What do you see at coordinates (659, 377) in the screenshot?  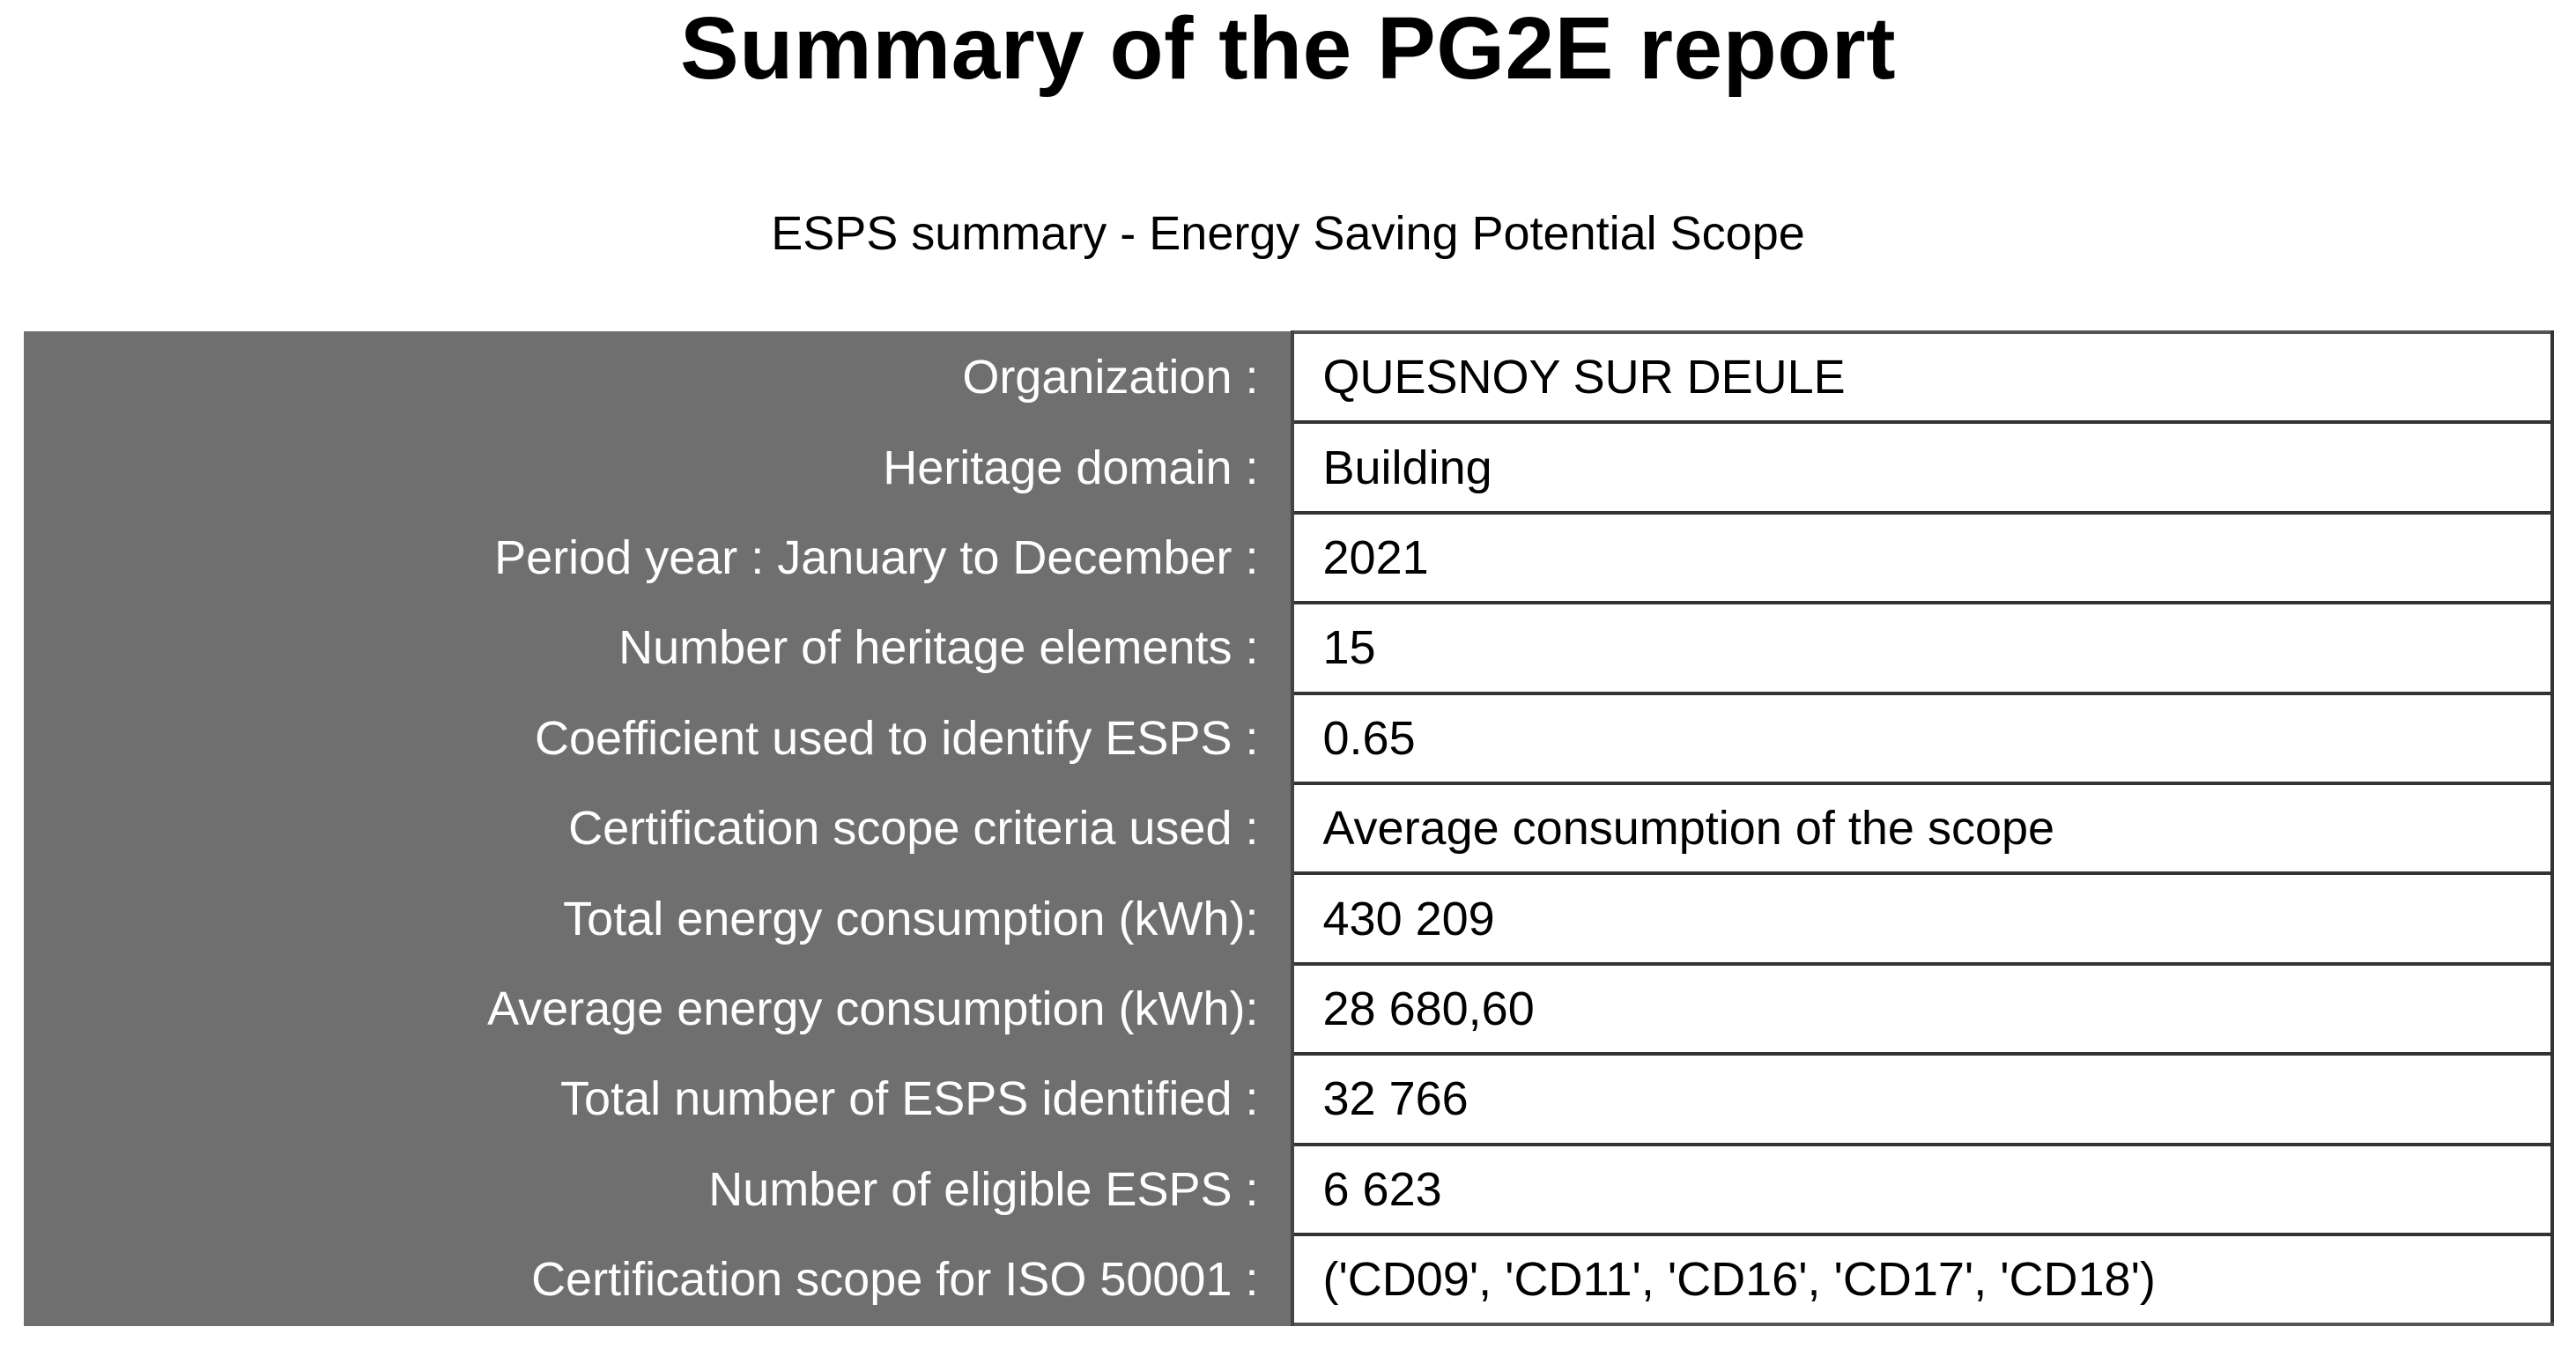 I see `row-label-organization: Organization :` at bounding box center [659, 377].